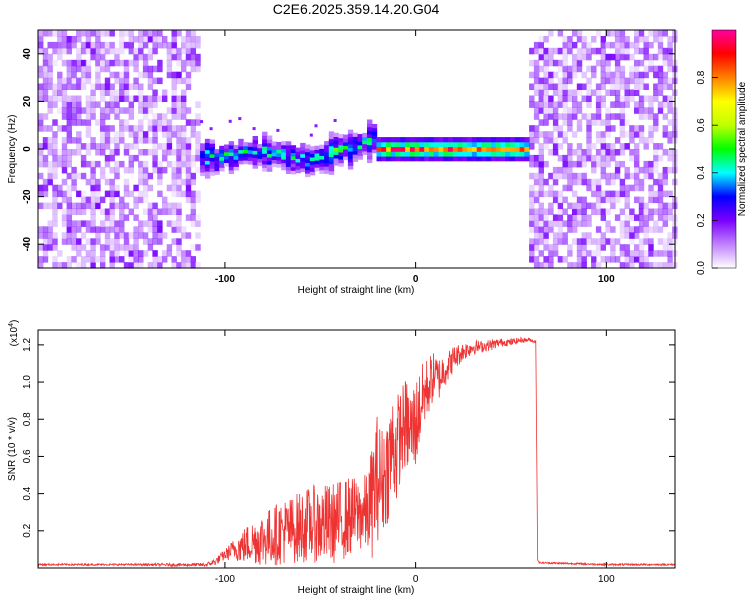 This screenshot has height=600, width=750. What do you see at coordinates (27, 101) in the screenshot?
I see `y-tick-label: 20` at bounding box center [27, 101].